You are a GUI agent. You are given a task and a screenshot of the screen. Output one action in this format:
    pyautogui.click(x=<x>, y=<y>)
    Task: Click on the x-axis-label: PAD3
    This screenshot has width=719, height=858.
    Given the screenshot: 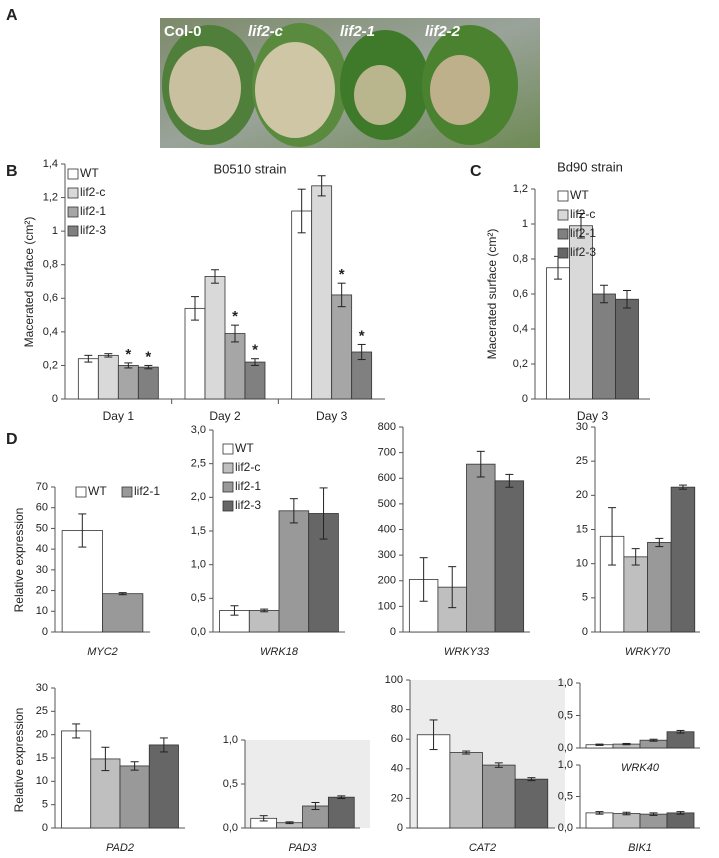 What is the action you would take?
    pyautogui.click(x=303, y=848)
    